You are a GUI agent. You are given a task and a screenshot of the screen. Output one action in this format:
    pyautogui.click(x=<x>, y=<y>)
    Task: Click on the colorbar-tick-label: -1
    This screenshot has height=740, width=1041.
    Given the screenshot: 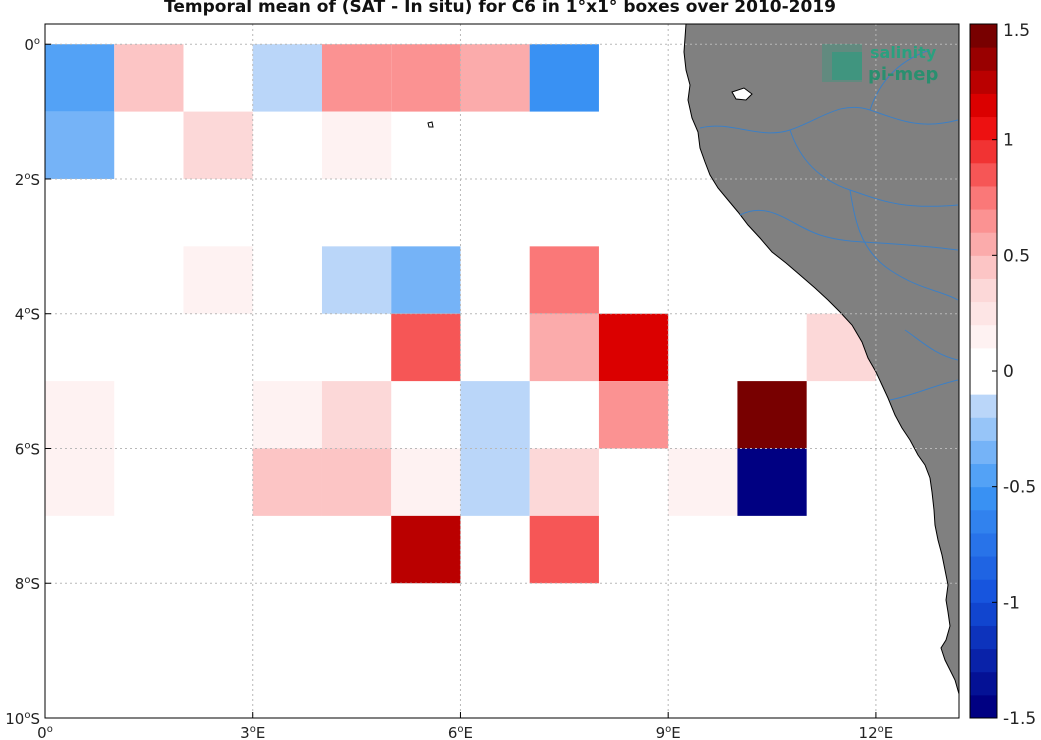 What is the action you would take?
    pyautogui.click(x=1011, y=603)
    